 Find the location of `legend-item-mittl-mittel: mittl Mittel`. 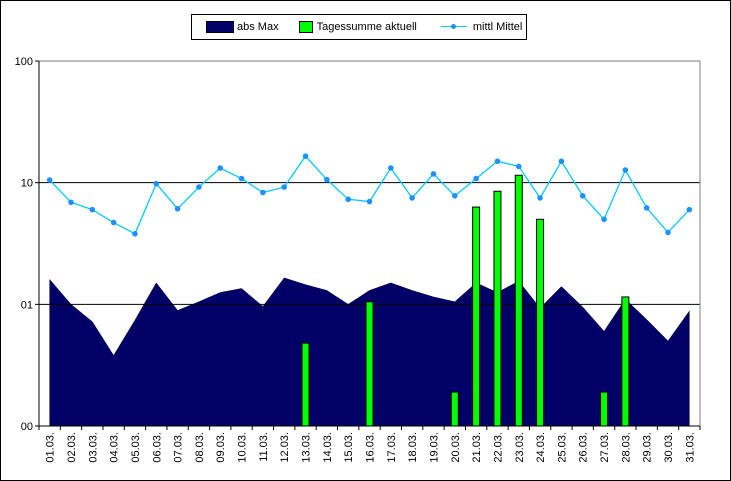

legend-item-mittl-mittel: mittl Mittel is located at coordinates (481, 27).